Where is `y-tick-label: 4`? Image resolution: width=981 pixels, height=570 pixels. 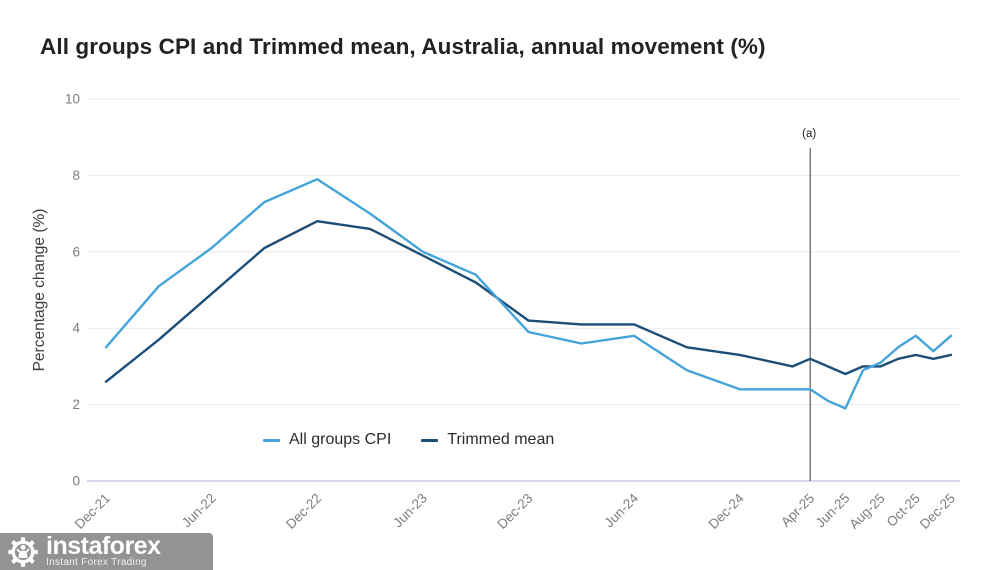
y-tick-label: 4 is located at coordinates (76, 328).